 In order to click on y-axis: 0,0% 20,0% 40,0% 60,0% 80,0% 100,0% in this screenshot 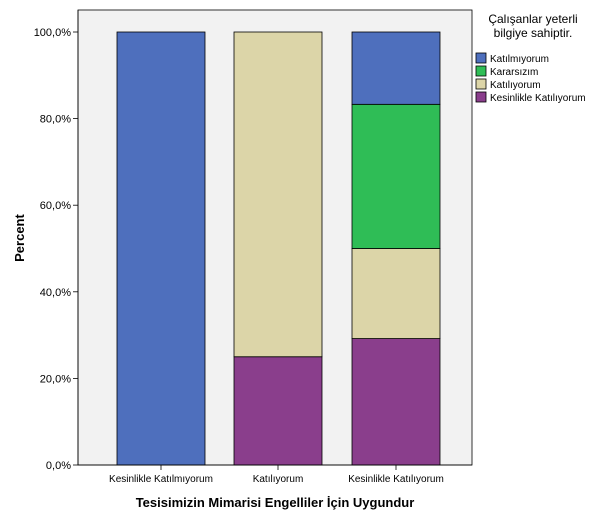, I will do `click(56, 241)`.